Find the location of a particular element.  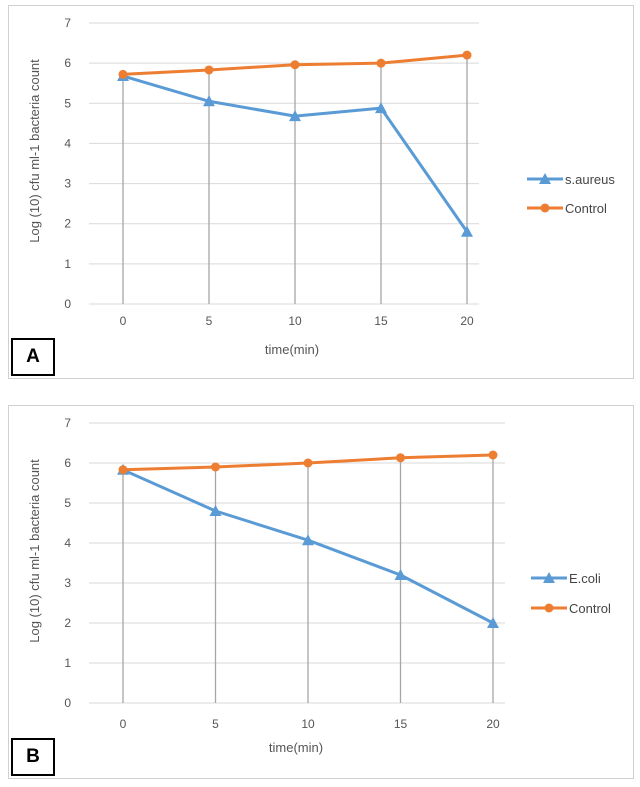

chart-b-y-tick-label: 7 is located at coordinates (67, 423).